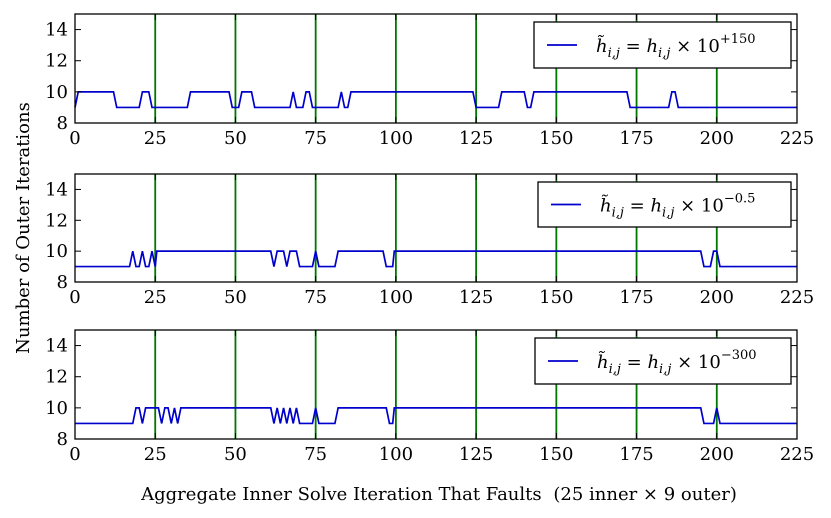 The image size is (831, 518). I want to click on legend: h̃i,j = hi,j × 10−0.5, so click(664, 204).